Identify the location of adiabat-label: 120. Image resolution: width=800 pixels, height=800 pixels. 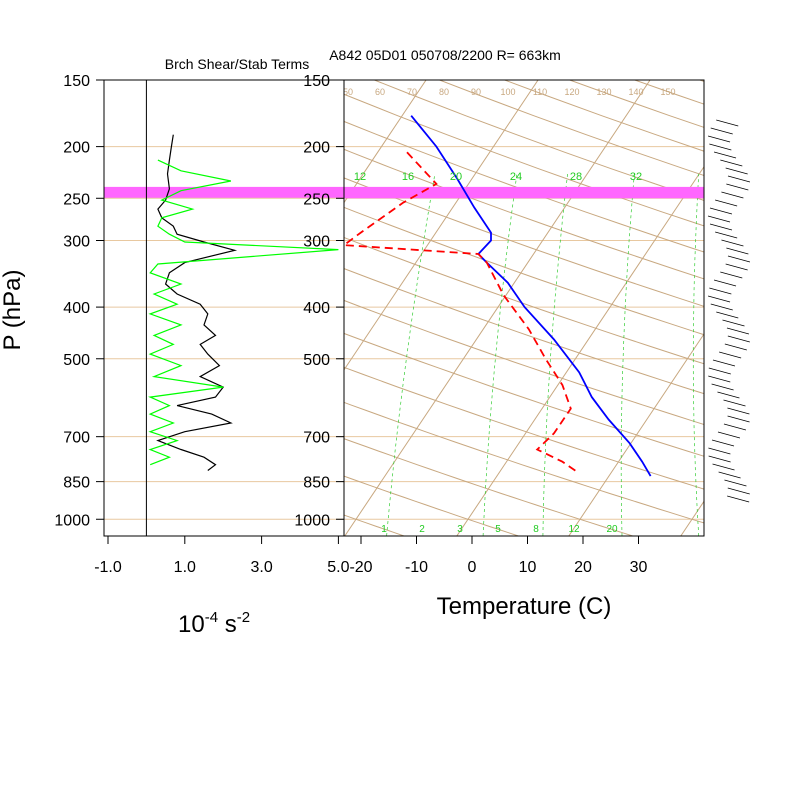
(571, 92).